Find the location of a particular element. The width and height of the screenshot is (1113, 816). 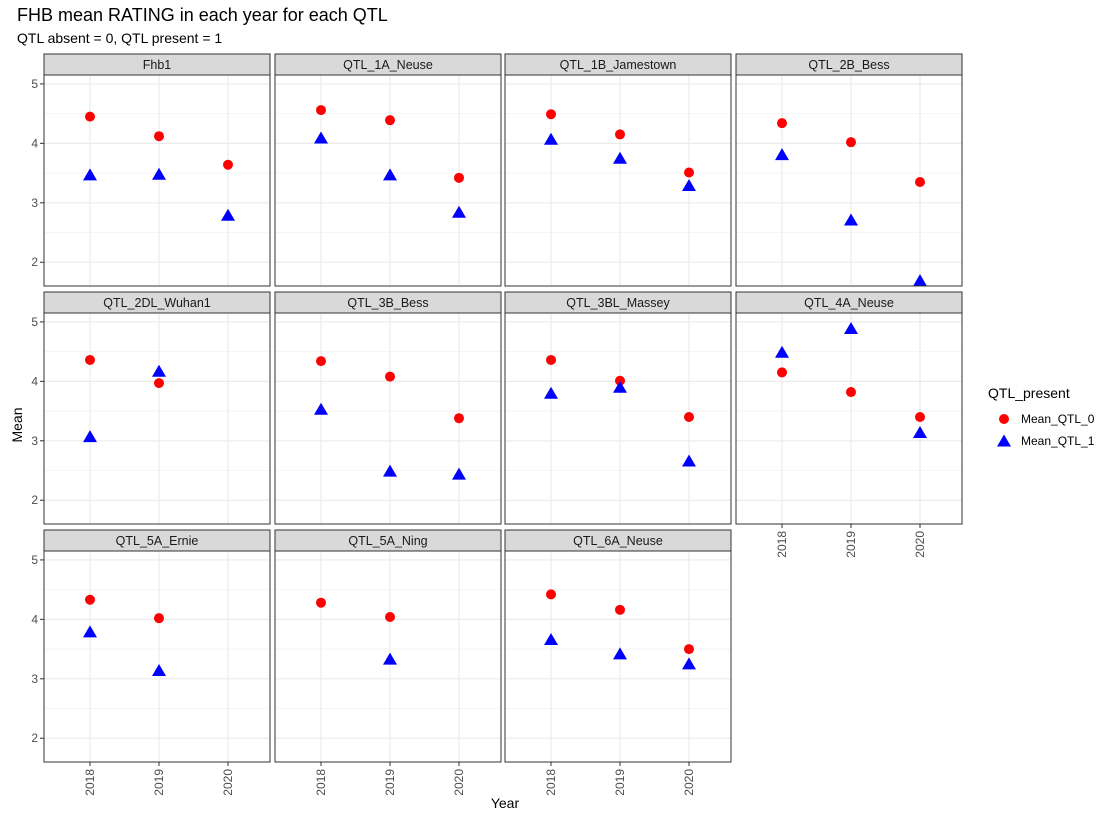

legend-label-mean-qtl-1: Mean_QTL_1 is located at coordinates (1058, 441).